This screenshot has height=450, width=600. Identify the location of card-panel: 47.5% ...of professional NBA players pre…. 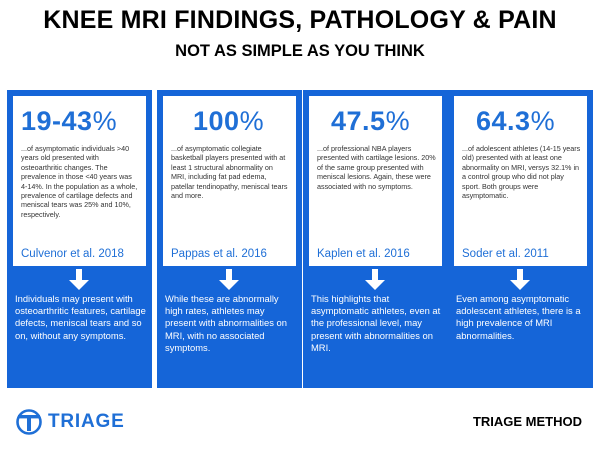
(375, 181).